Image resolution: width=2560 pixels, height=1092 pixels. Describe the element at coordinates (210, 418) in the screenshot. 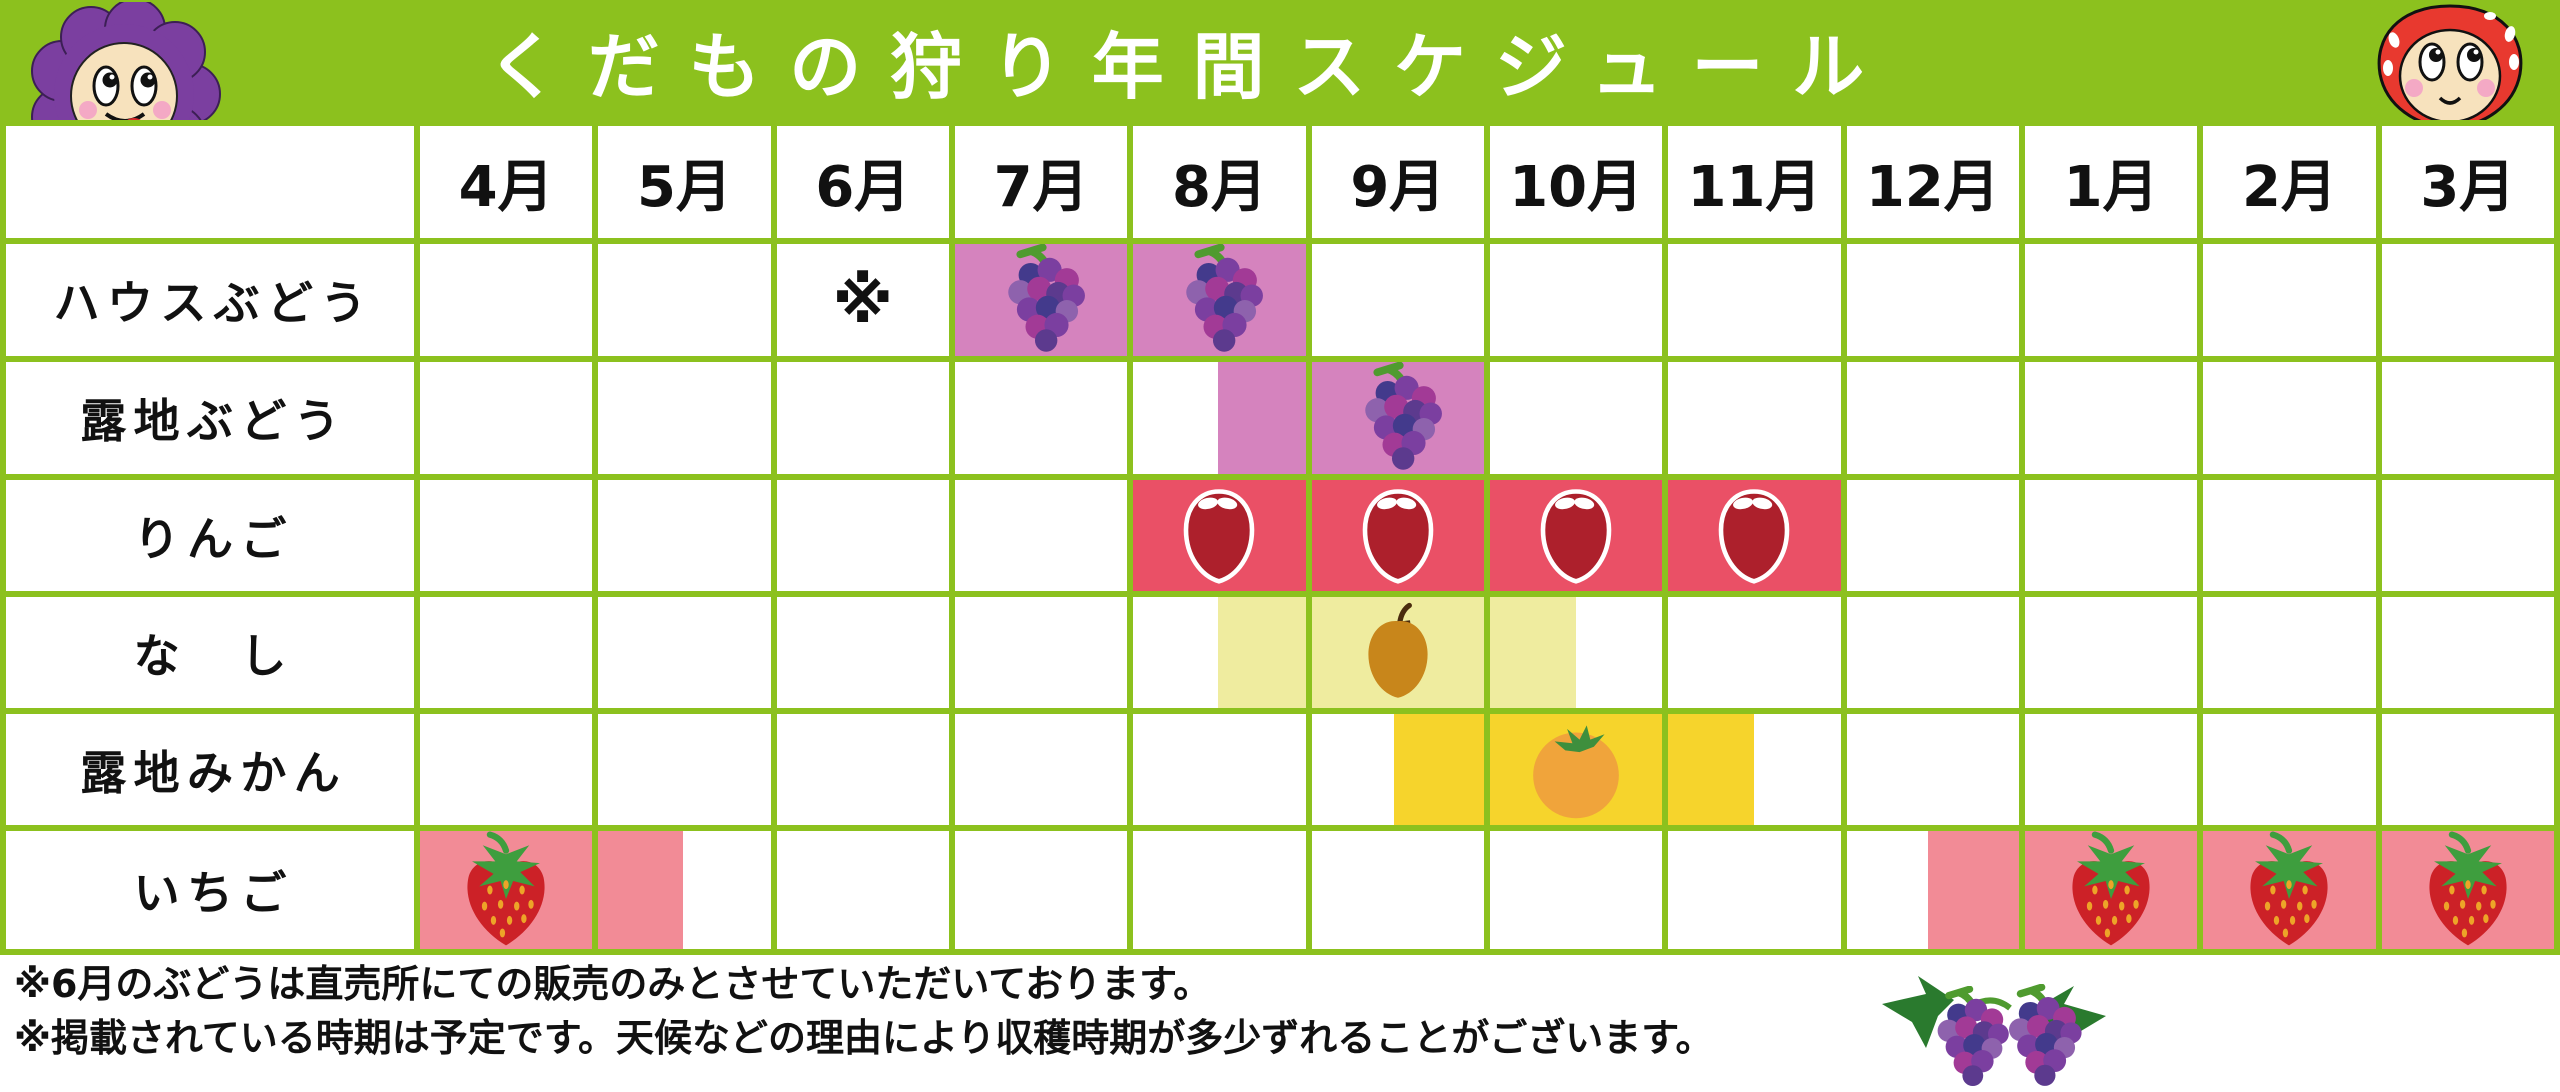

I see `row-label-field-grape: 露地ぶどう` at that location.